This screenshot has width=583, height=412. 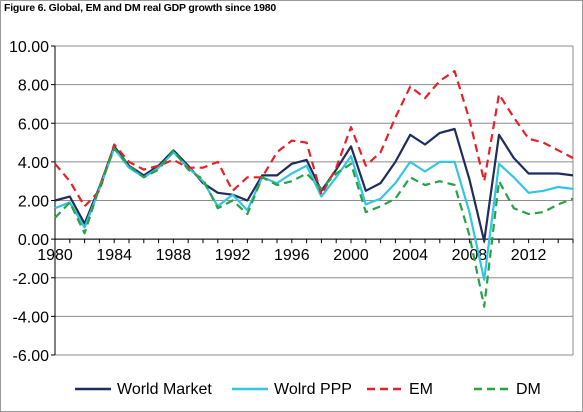 I want to click on x-tick-label: 1984, so click(x=114, y=255).